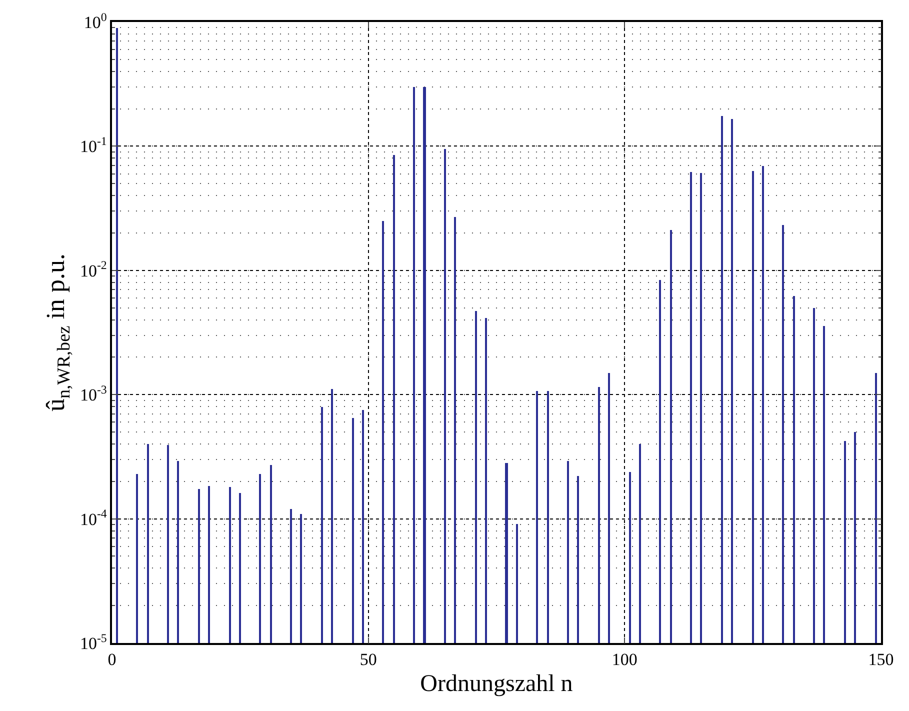 The image size is (909, 711). Describe the element at coordinates (93, 517) in the screenshot. I see `y-tick-label: 10$^{-4}$` at that location.